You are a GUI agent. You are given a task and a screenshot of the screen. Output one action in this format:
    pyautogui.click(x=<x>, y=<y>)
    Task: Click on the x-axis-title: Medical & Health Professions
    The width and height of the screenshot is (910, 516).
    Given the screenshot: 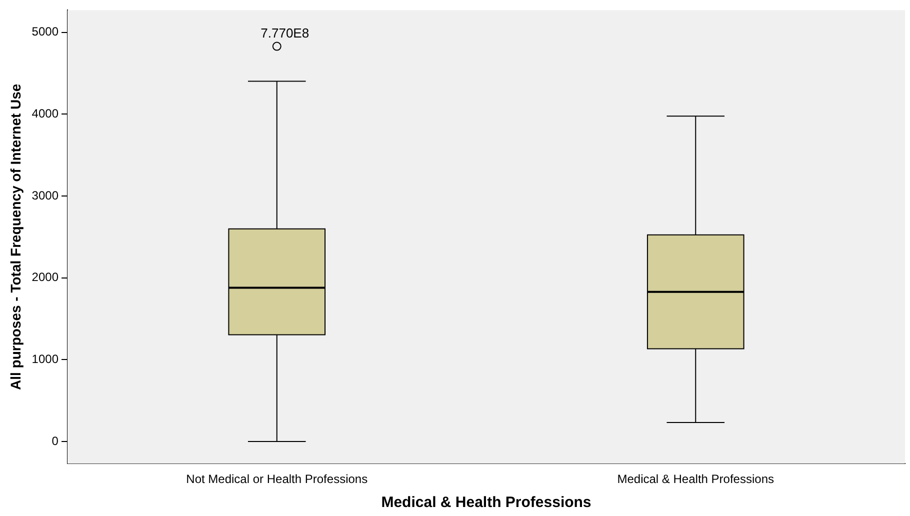 What is the action you would take?
    pyautogui.click(x=486, y=503)
    